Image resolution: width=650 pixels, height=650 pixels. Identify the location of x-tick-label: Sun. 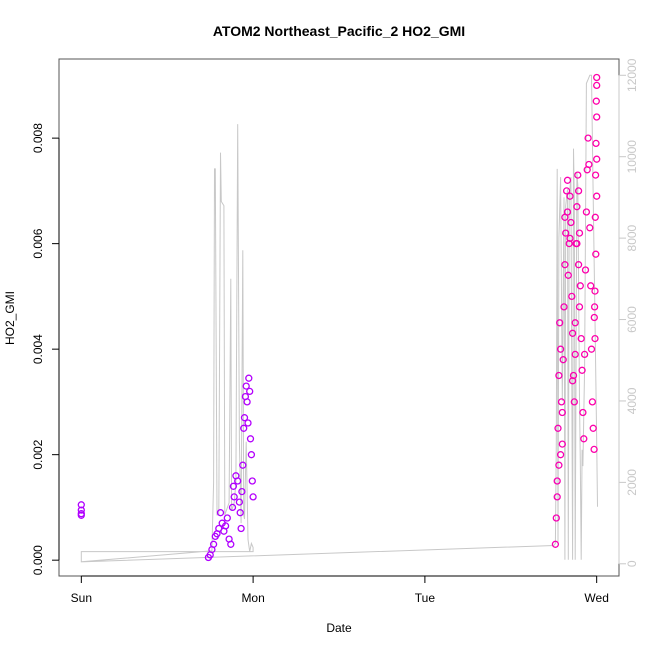
(81, 598).